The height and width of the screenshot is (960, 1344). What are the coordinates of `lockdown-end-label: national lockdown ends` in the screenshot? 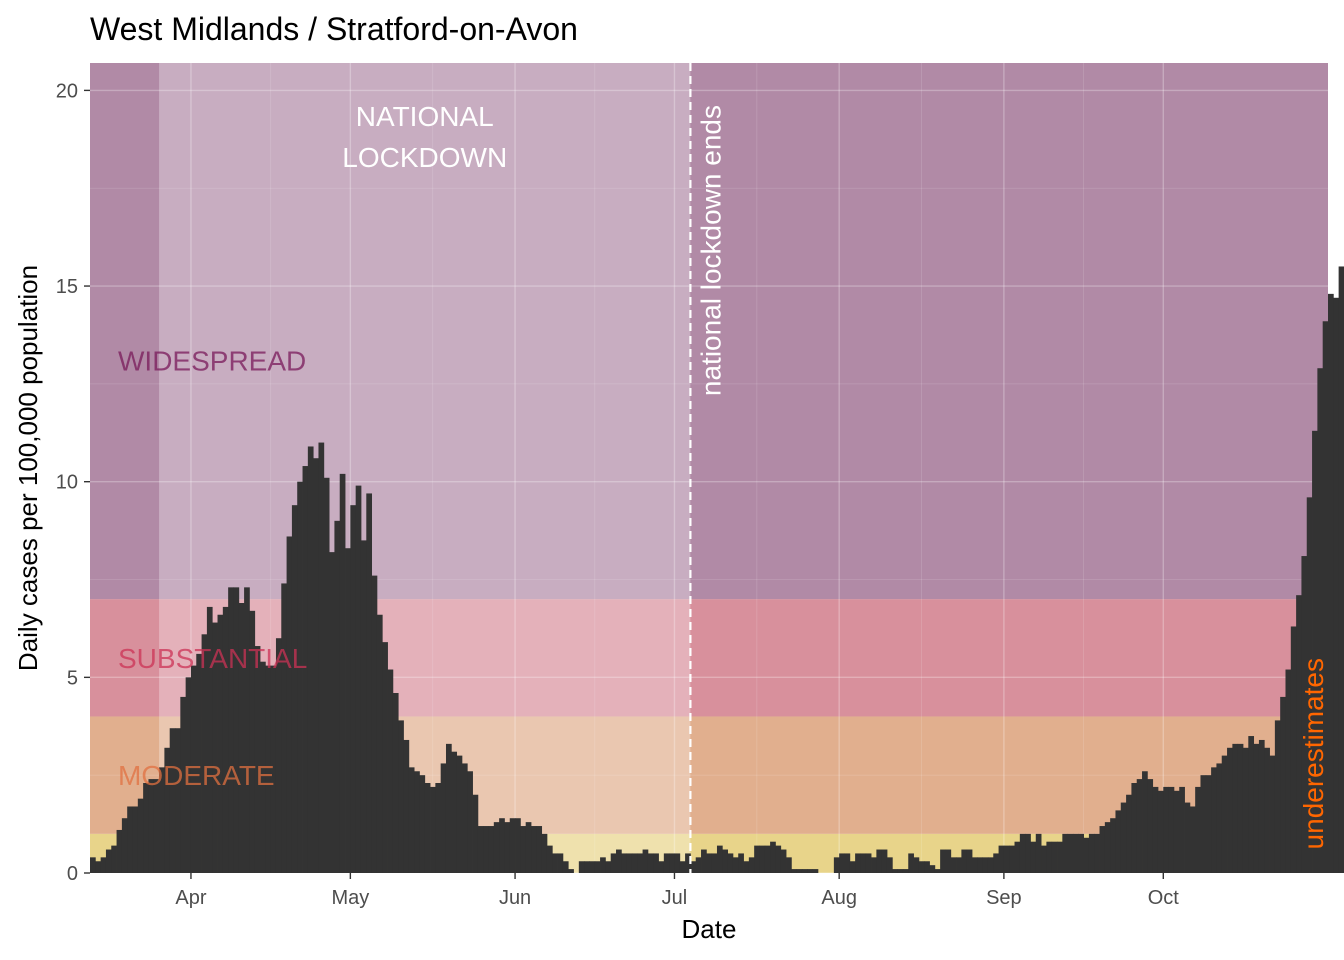 It's located at (710, 250).